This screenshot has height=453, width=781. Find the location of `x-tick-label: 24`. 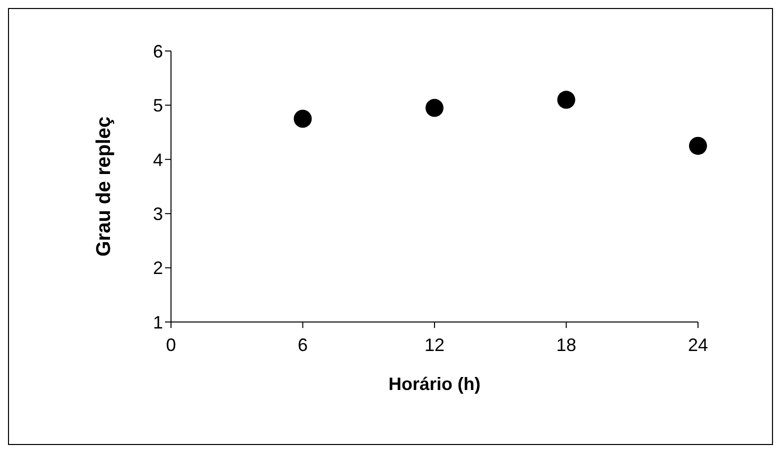

x-tick-label: 24 is located at coordinates (698, 344).